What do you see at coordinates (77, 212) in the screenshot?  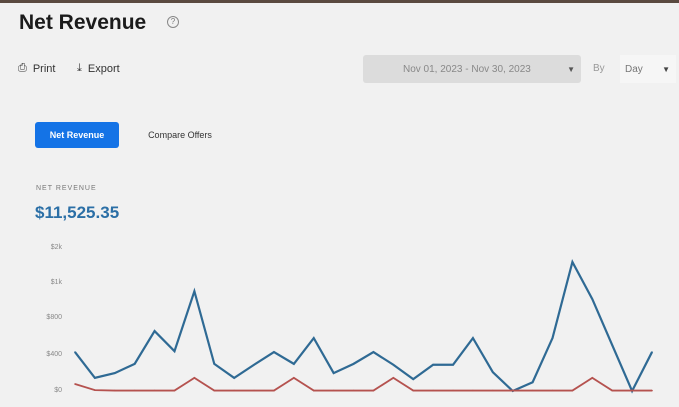 I see `metric-value: $11,525.35` at bounding box center [77, 212].